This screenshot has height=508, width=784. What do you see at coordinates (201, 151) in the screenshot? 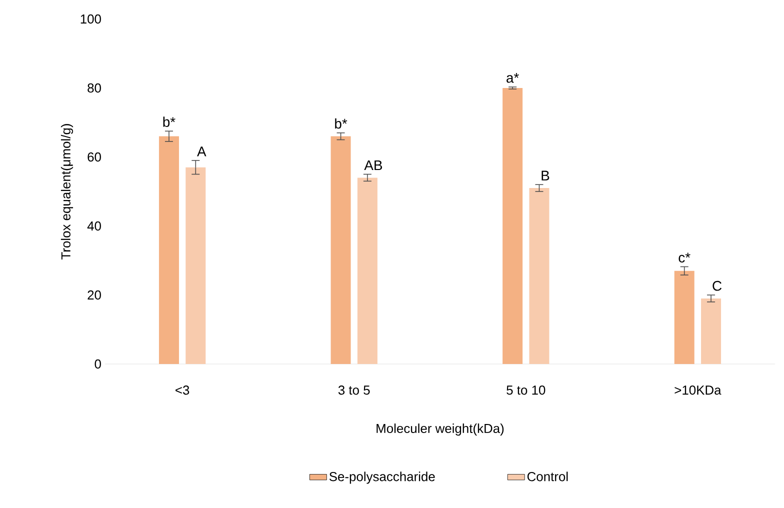
I see `annotation: A` at bounding box center [201, 151].